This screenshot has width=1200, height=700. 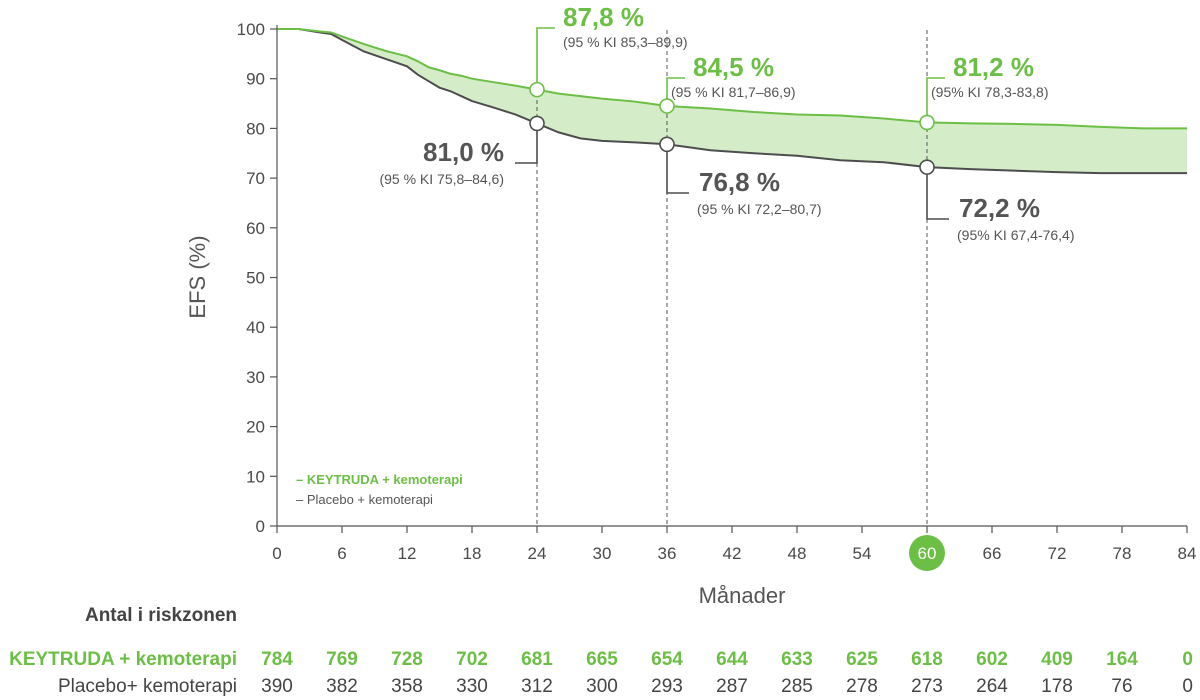 I want to click on markers, so click(x=732, y=128).